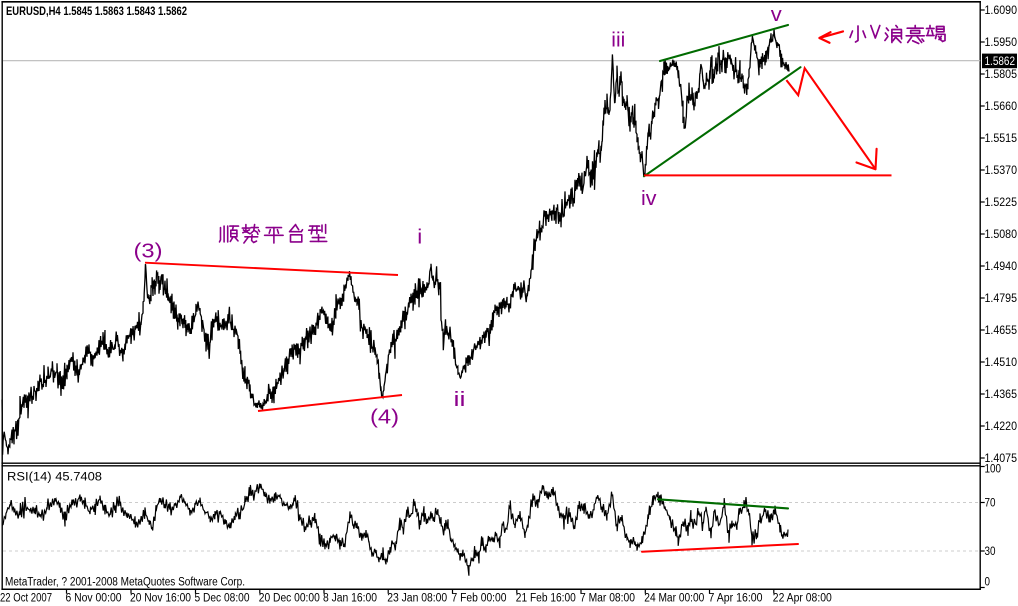 The height and width of the screenshot is (606, 1018). What do you see at coordinates (54, 478) in the screenshot?
I see `svg-text: RSI(14) 45.7408` at bounding box center [54, 478].